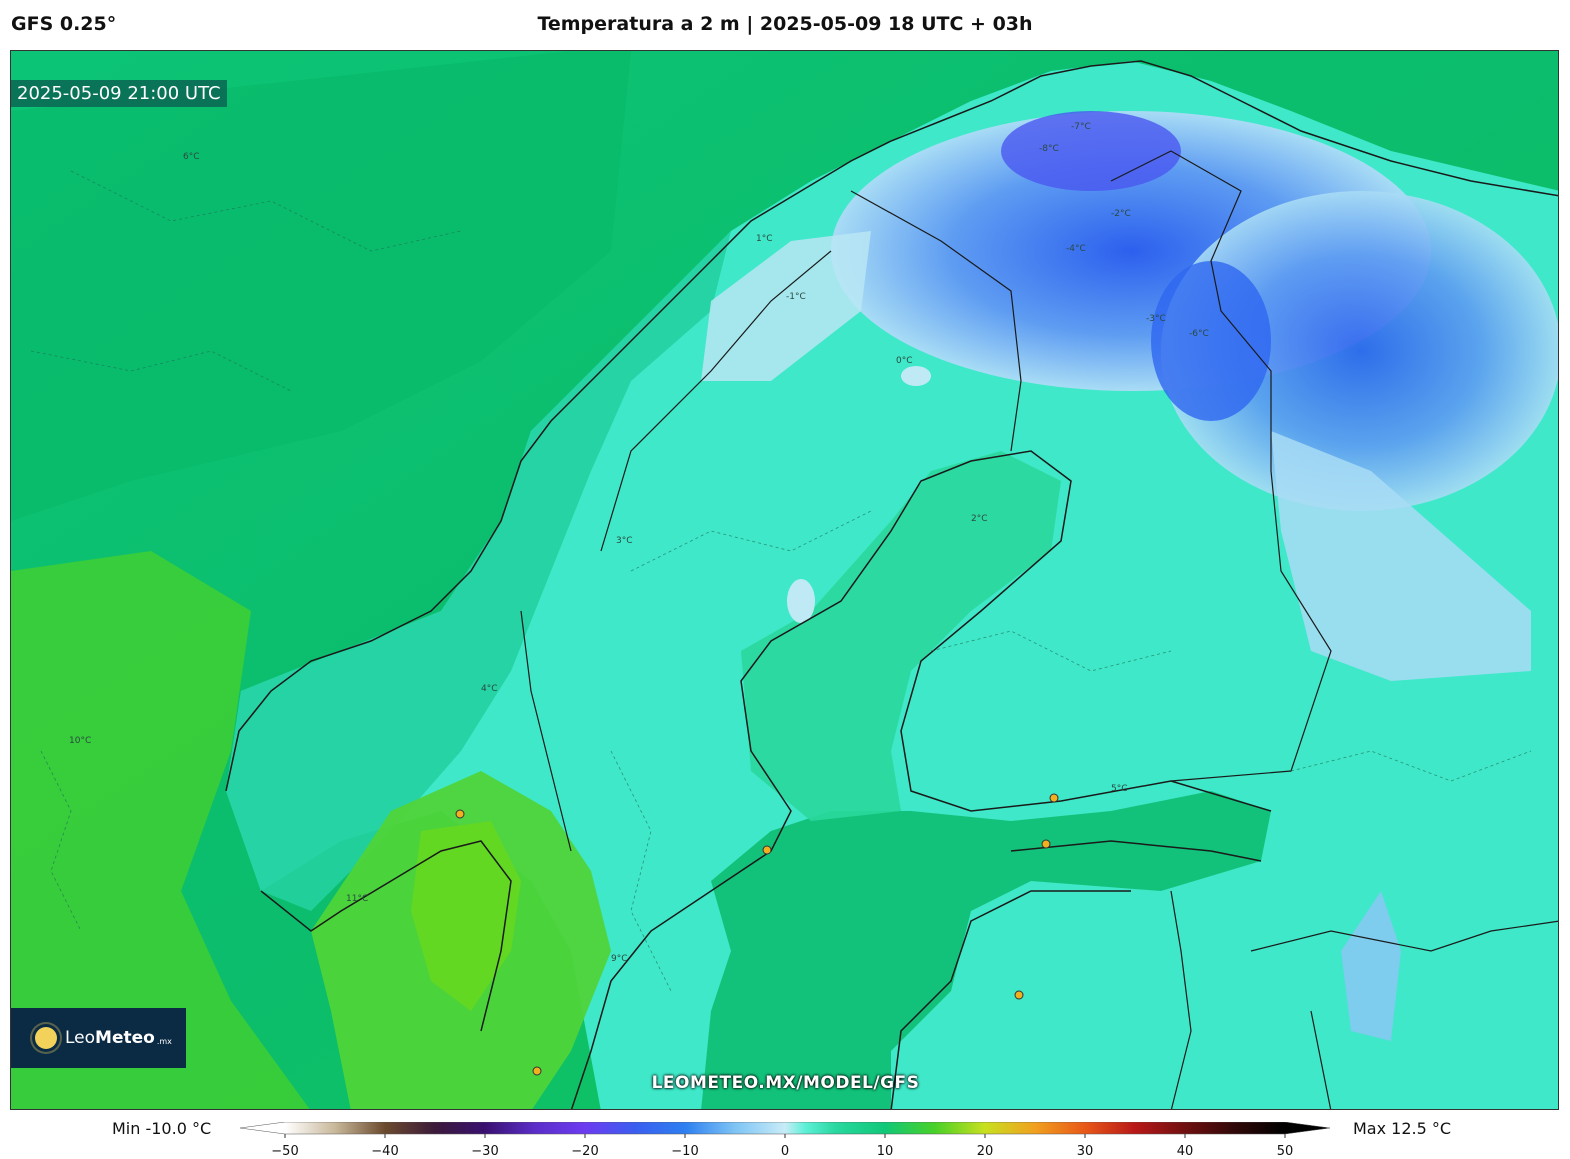  Describe the element at coordinates (785, 1083) in the screenshot. I see `watermark-url: LEOMETEO.MX/MODEL/GFS` at that location.